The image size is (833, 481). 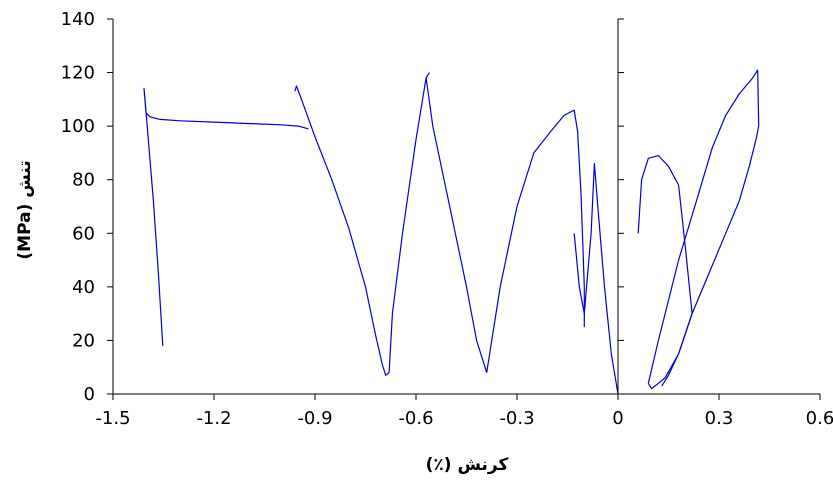 I want to click on x-tick-label: 0.6, so click(x=819, y=418).